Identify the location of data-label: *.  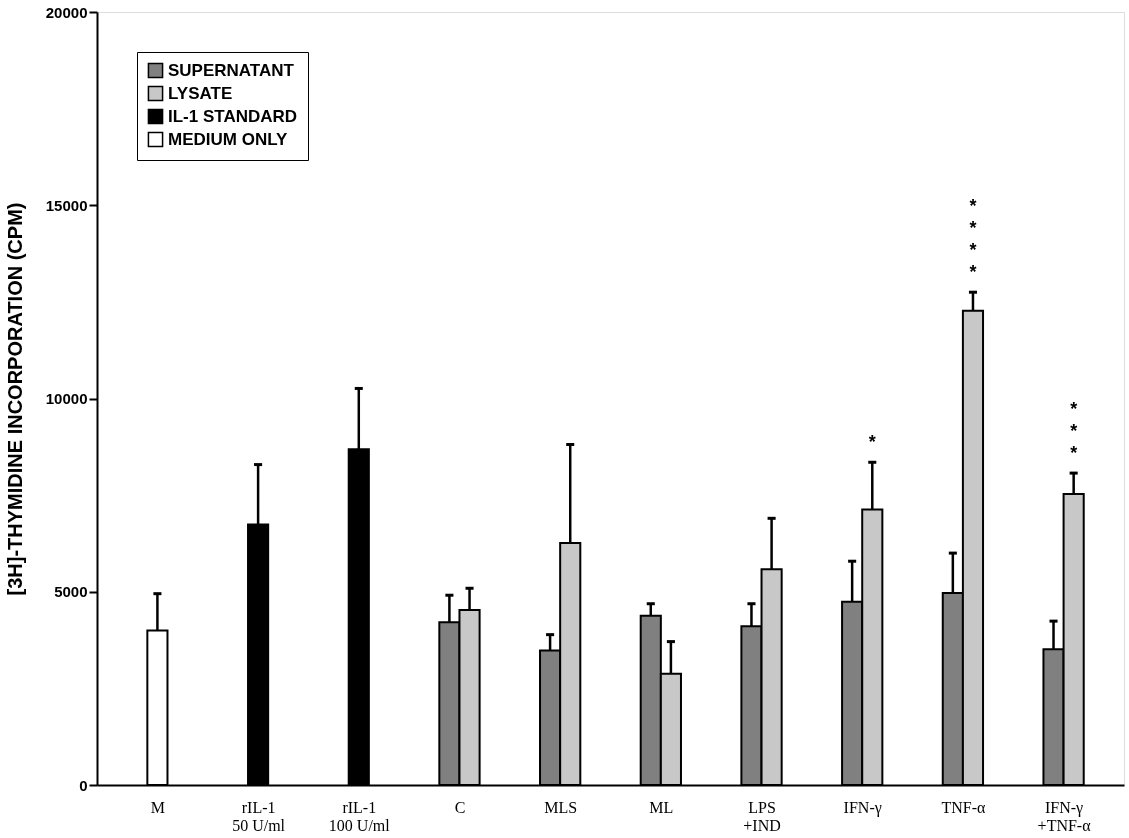
(872, 442).